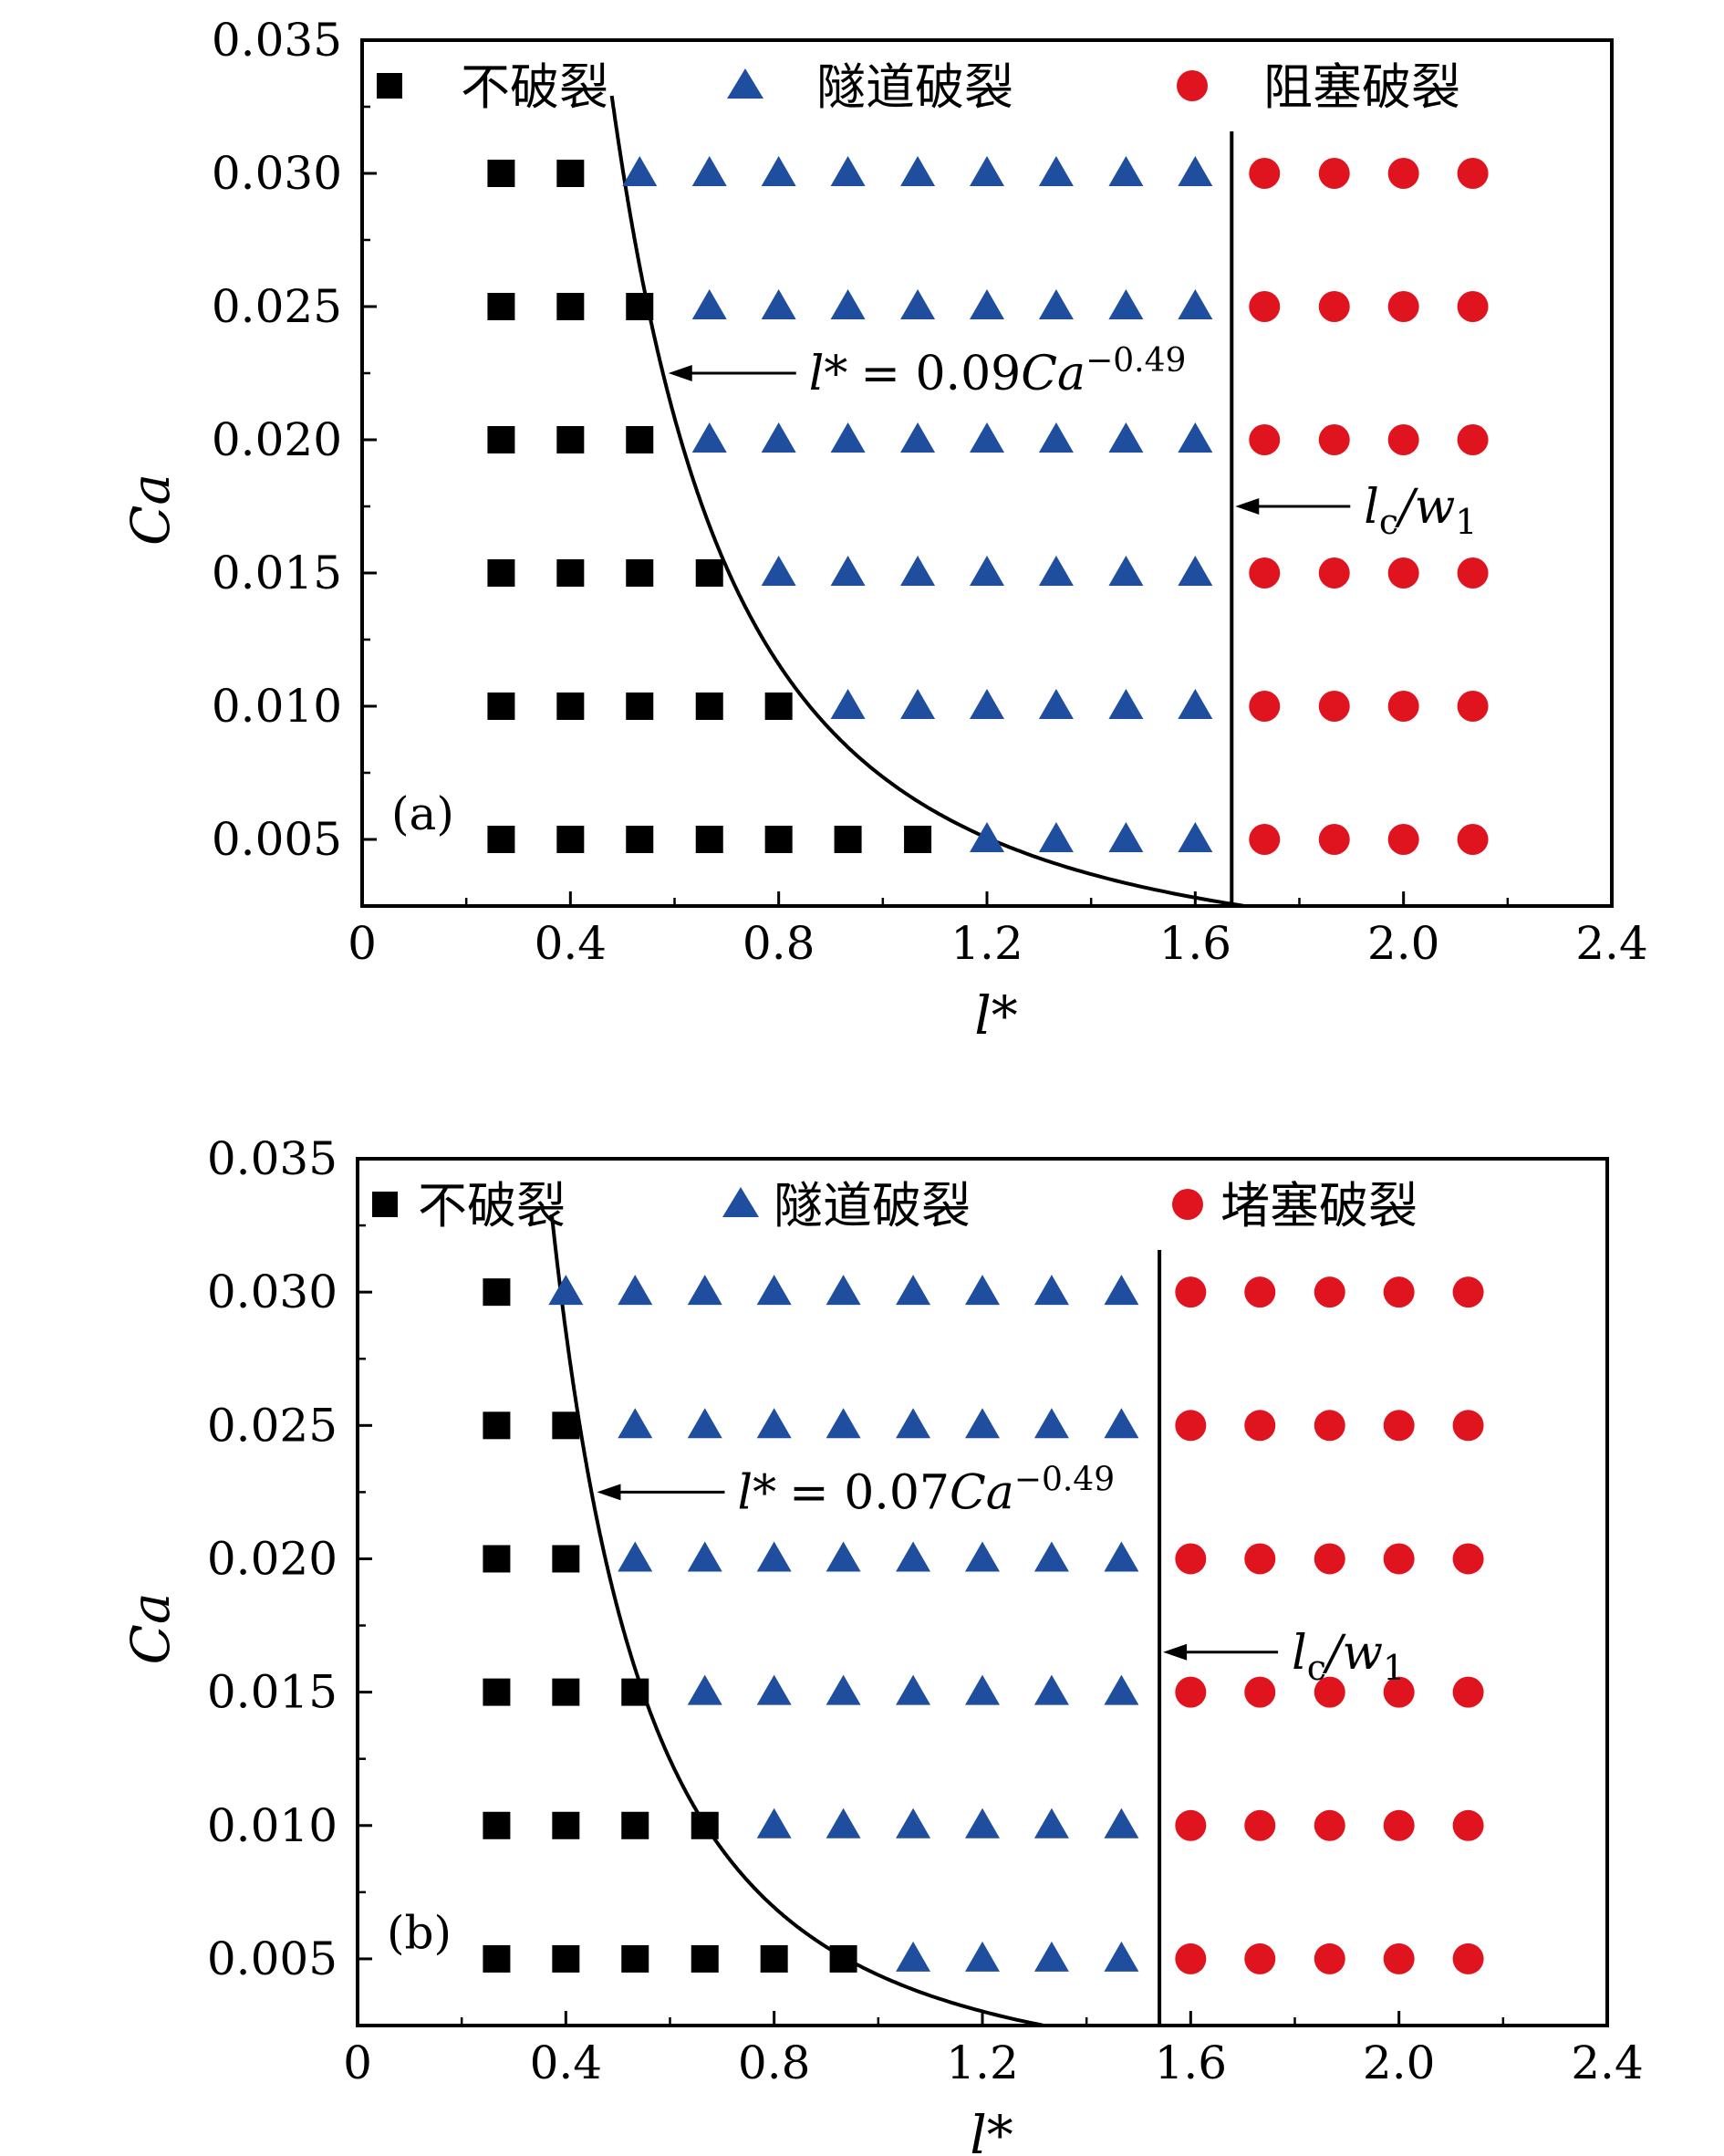 This screenshot has height=2156, width=1724. I want to click on fit-curve, so click(926, 501).